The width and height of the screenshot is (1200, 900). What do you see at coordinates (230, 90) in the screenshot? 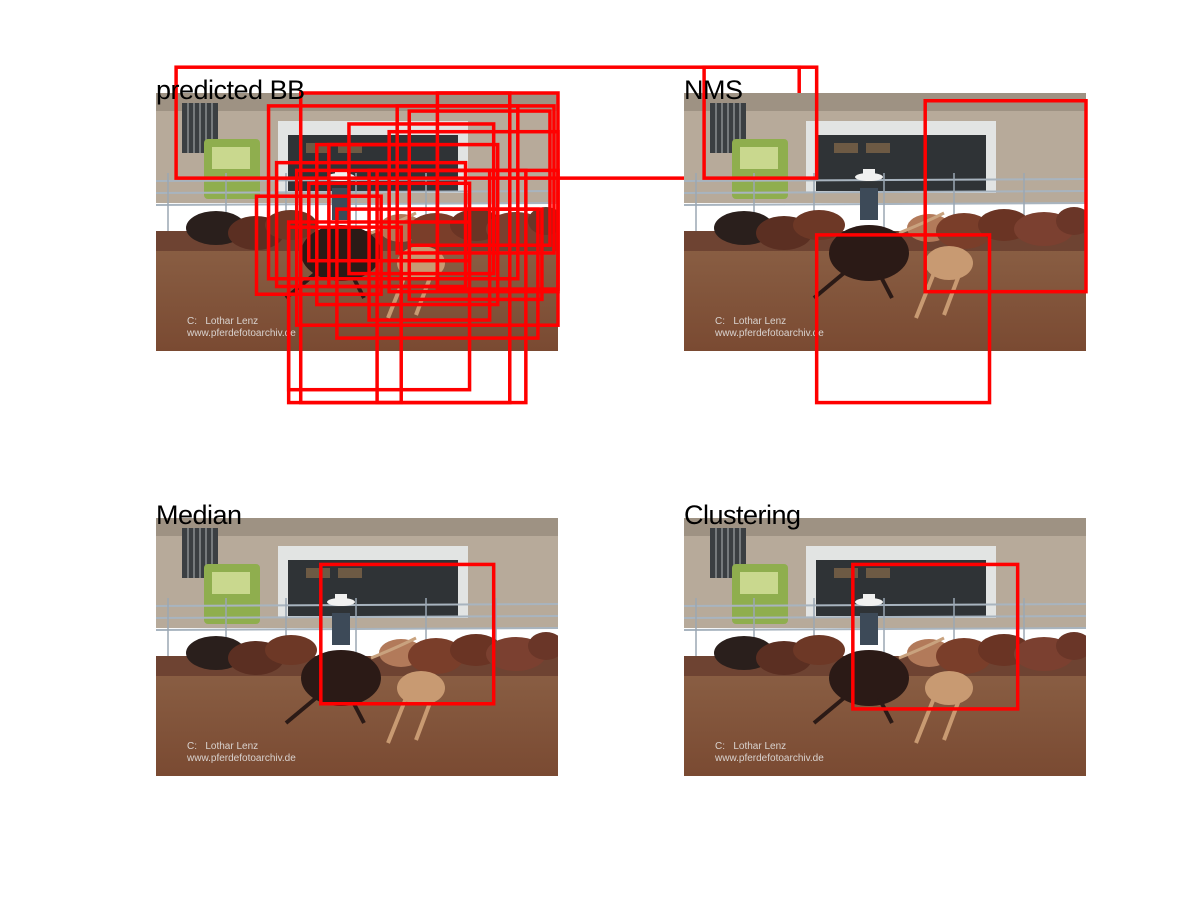
I see `panel-title: predicted BB` at bounding box center [230, 90].